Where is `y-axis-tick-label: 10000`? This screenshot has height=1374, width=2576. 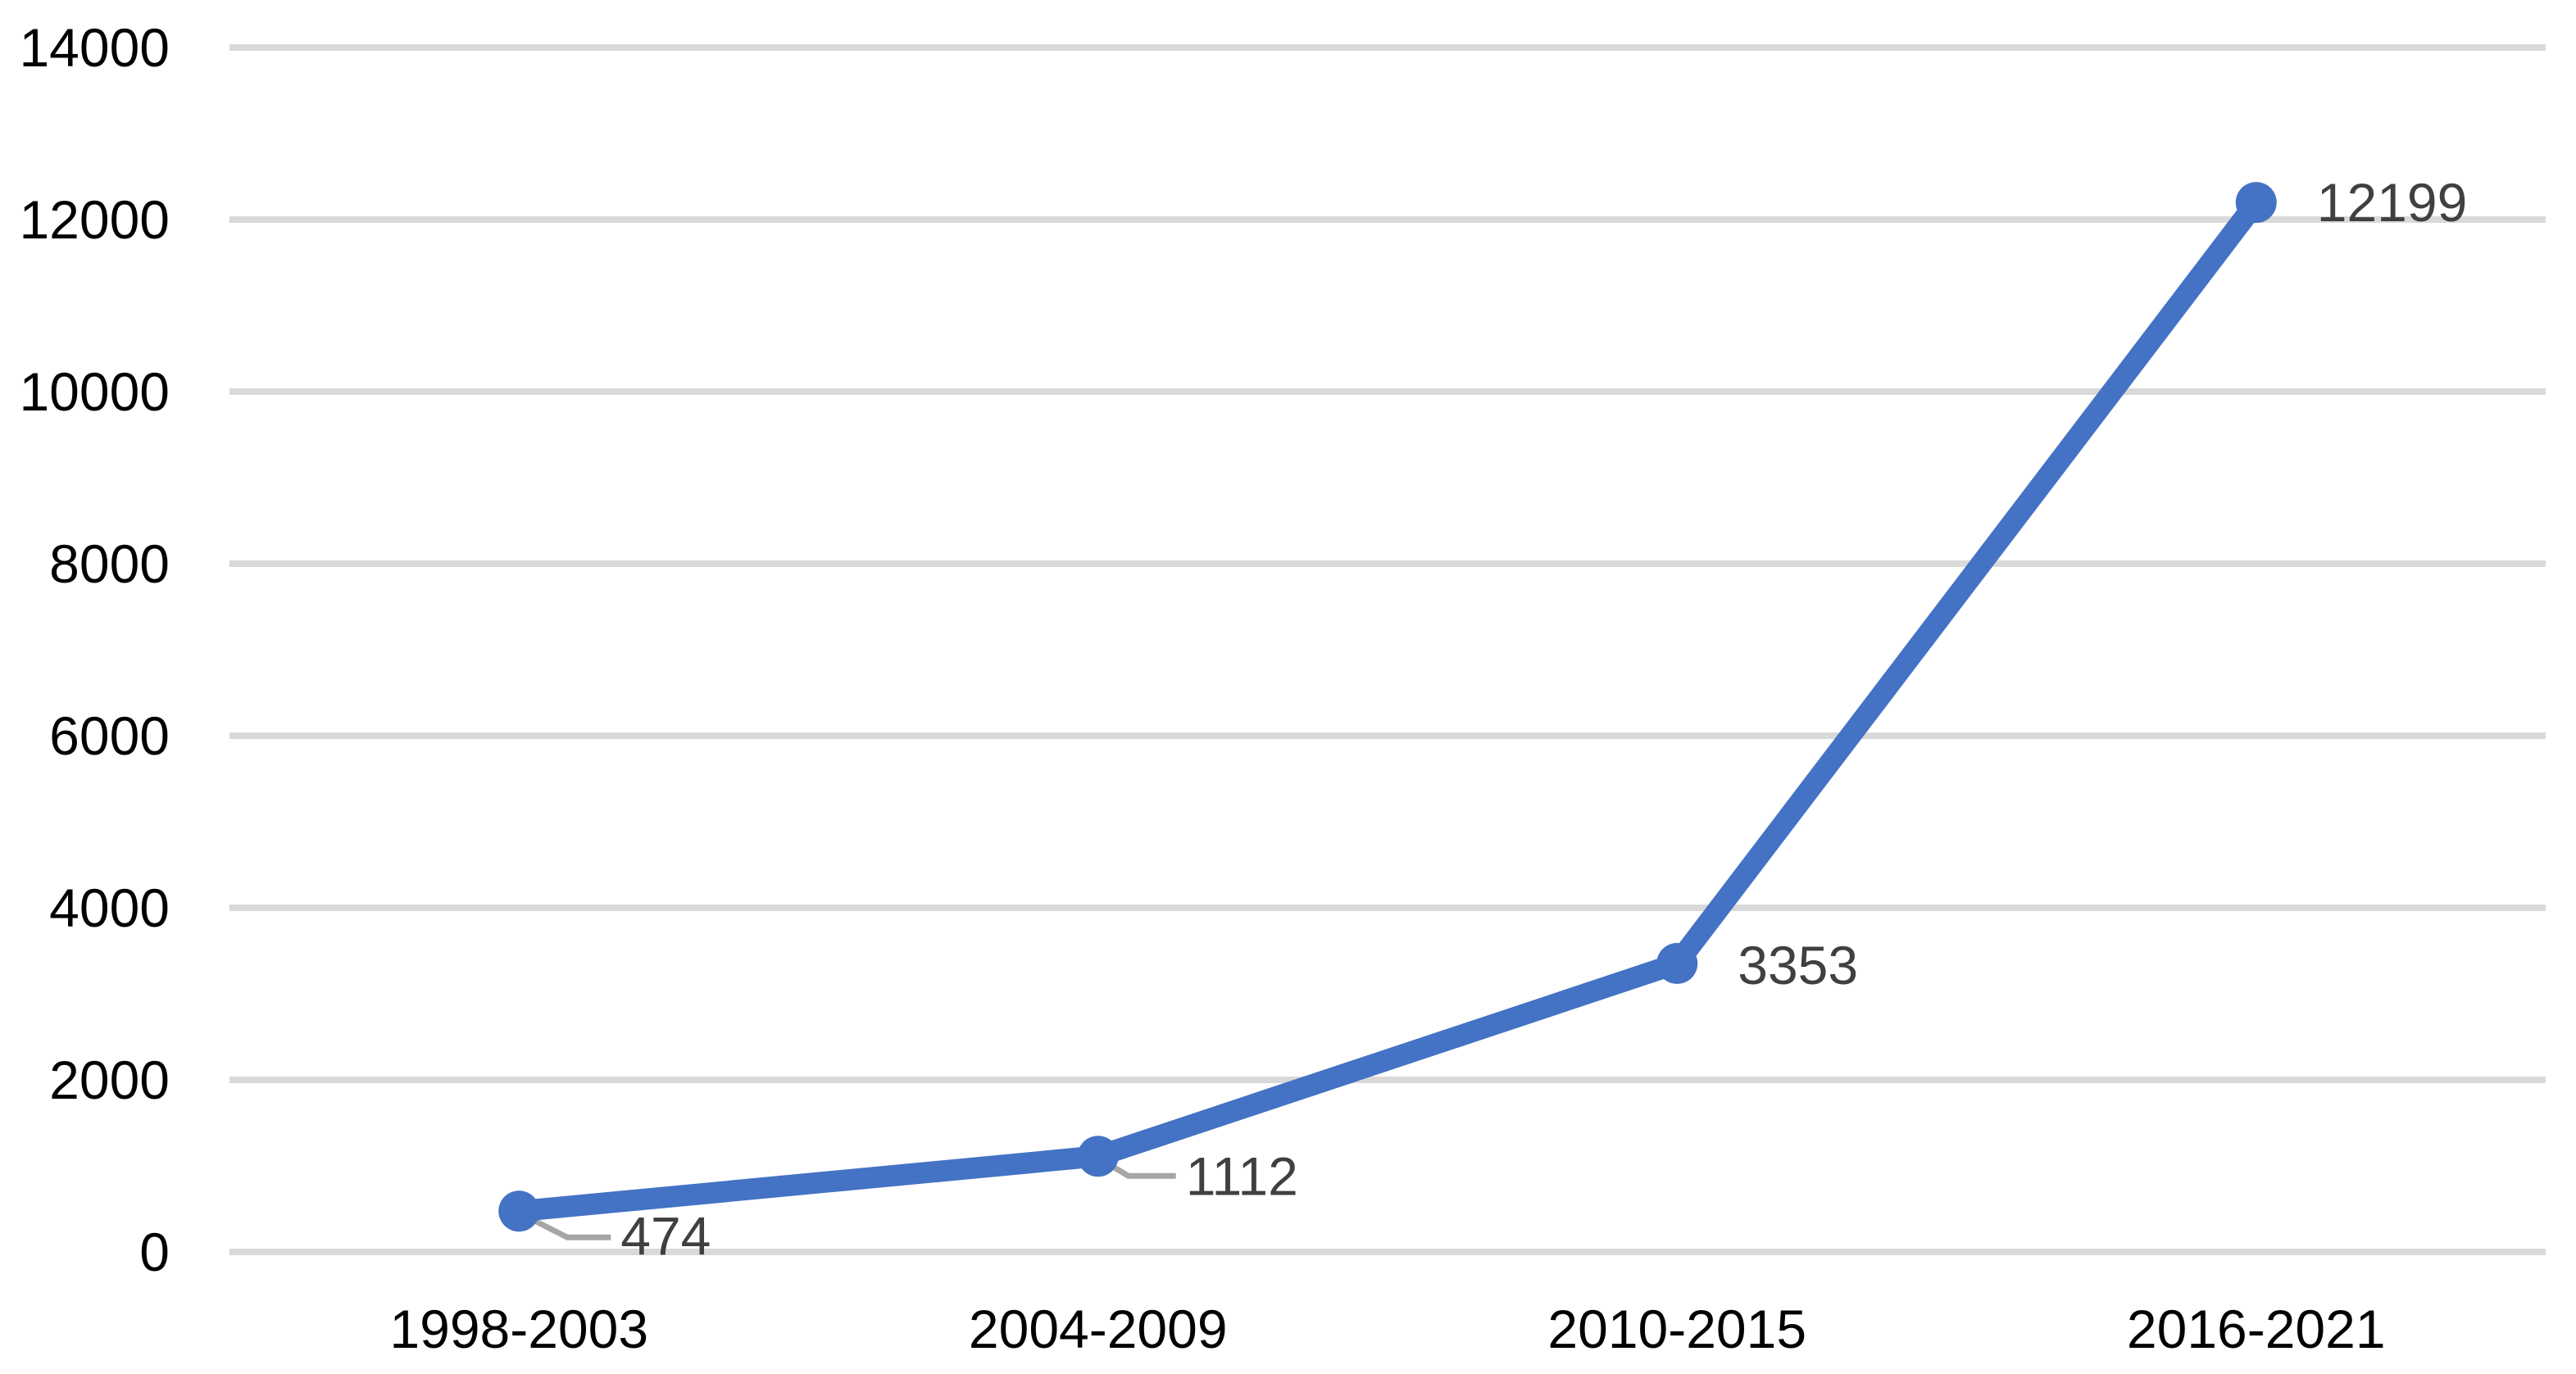
y-axis-tick-label: 10000 is located at coordinates (94, 392).